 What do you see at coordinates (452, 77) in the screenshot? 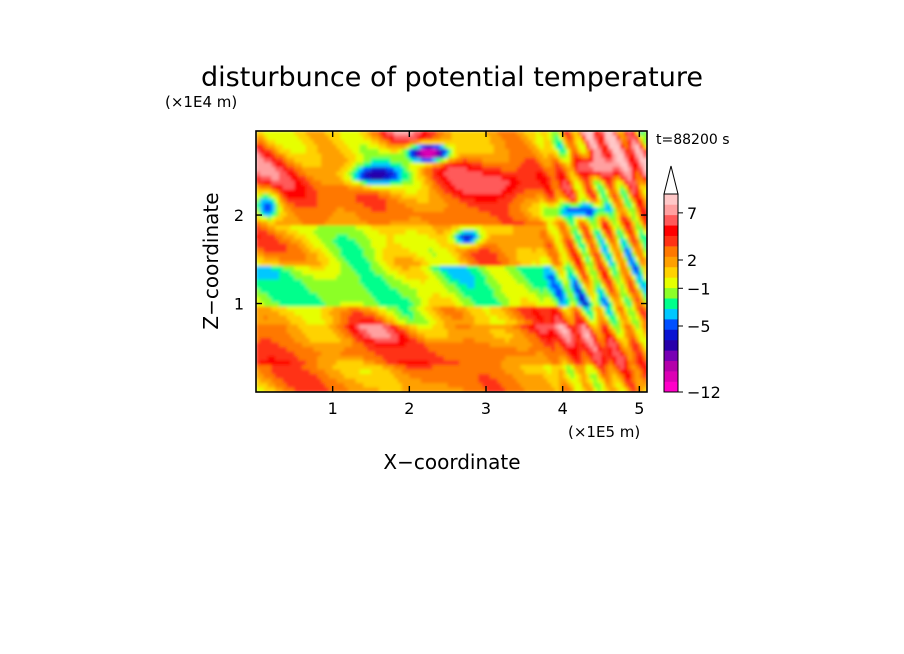
I see `chart-title: disturbunce of potential temperature` at bounding box center [452, 77].